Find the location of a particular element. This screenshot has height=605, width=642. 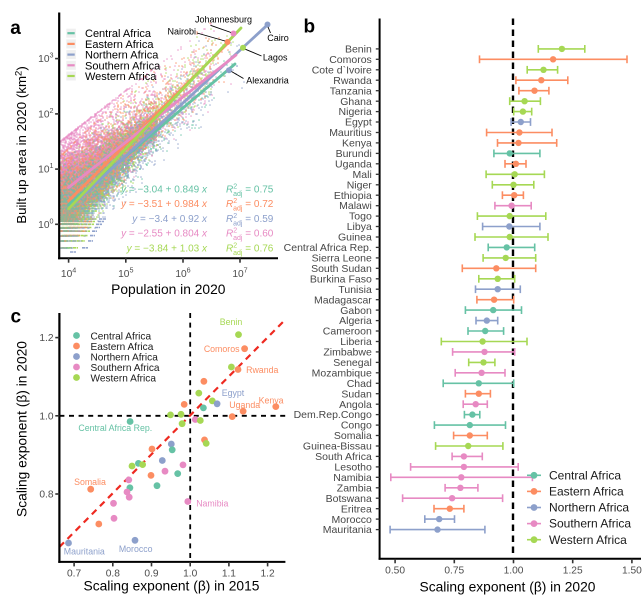

svg-text: 0.50 is located at coordinates (395, 571).